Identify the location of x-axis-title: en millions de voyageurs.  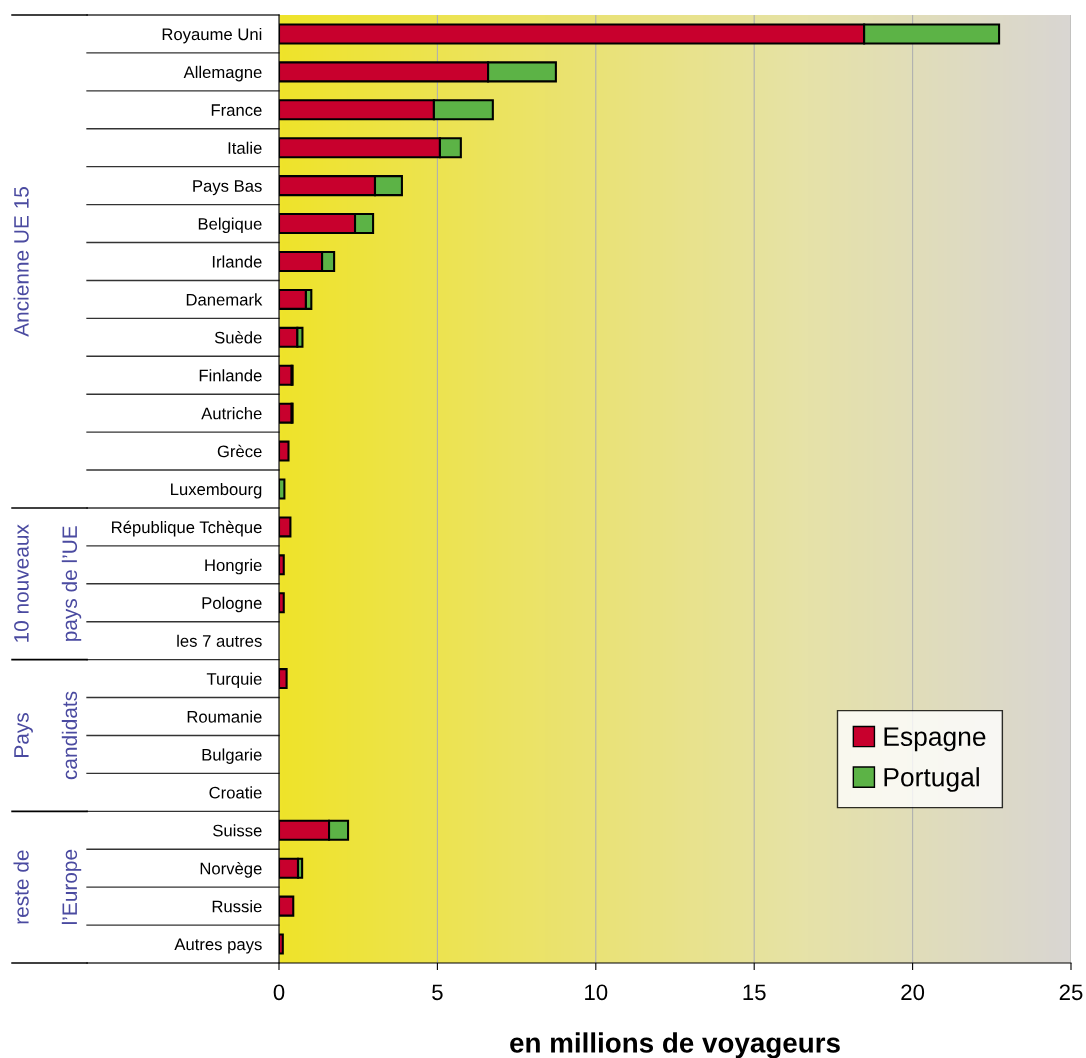
(675, 1045).